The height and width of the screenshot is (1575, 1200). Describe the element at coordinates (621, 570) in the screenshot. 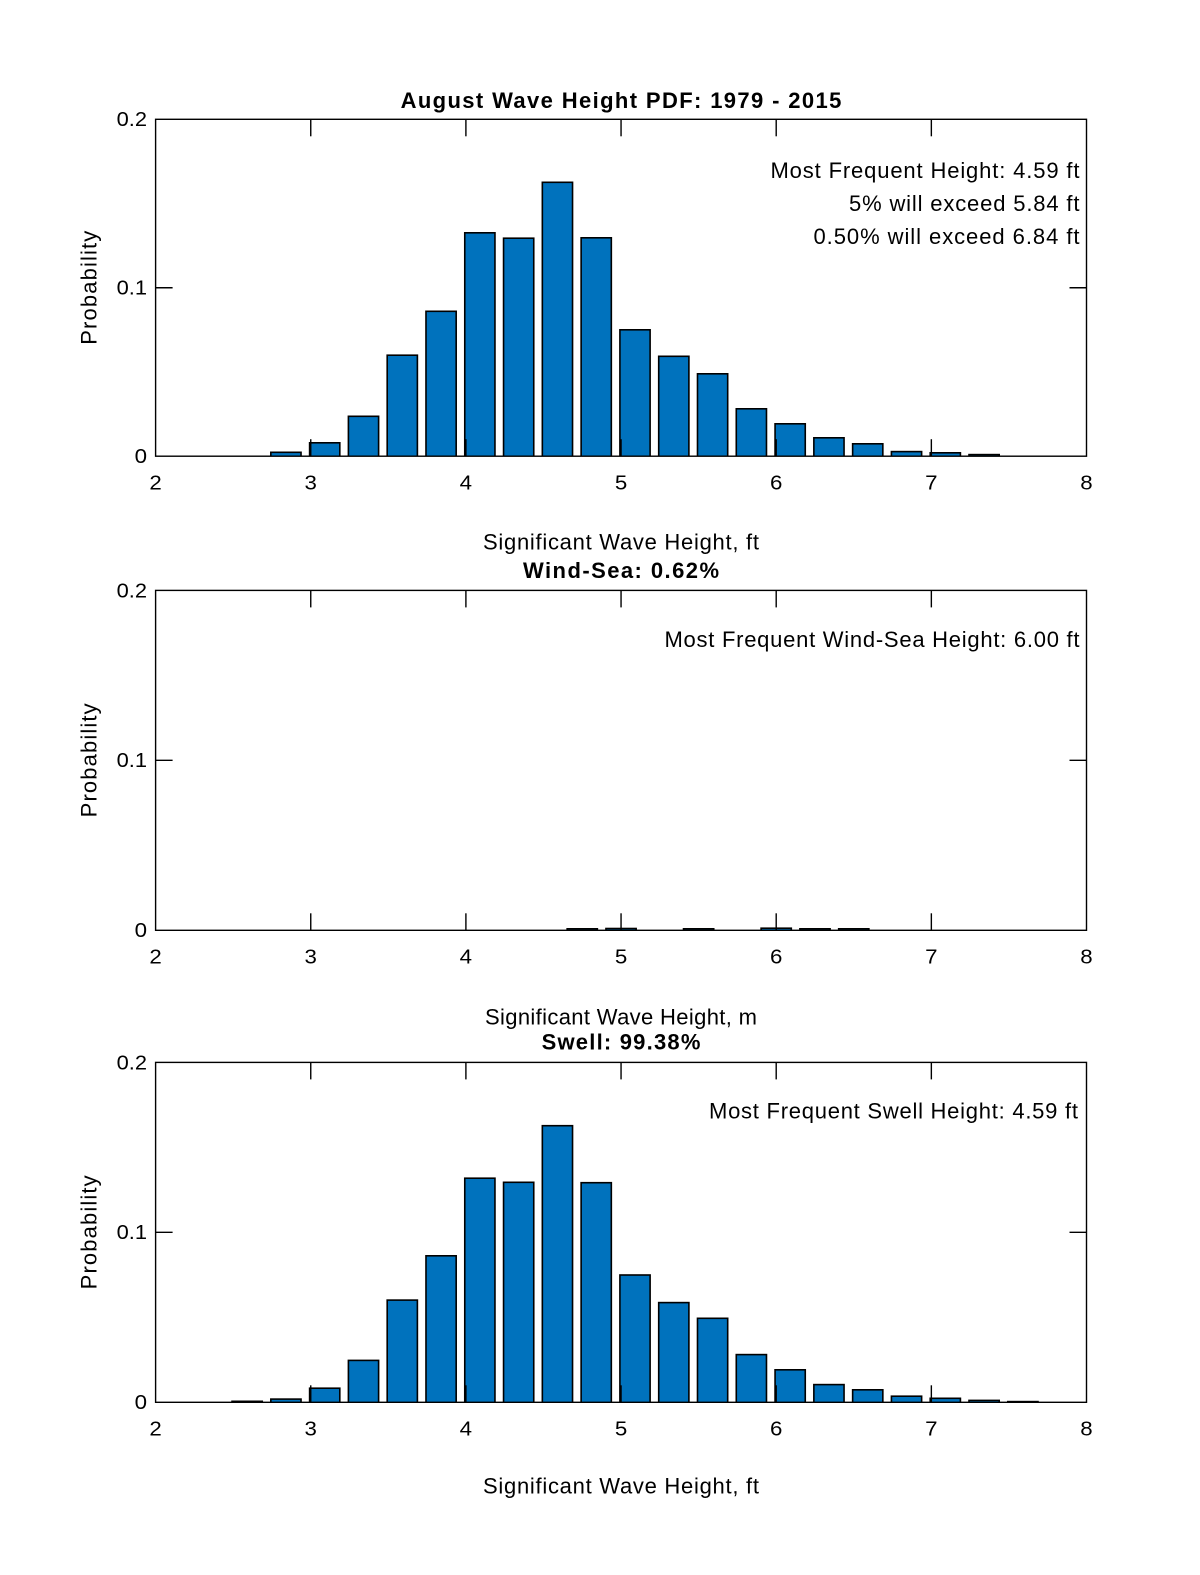

I see `svg-text: Wind-Sea: 0.62%` at that location.